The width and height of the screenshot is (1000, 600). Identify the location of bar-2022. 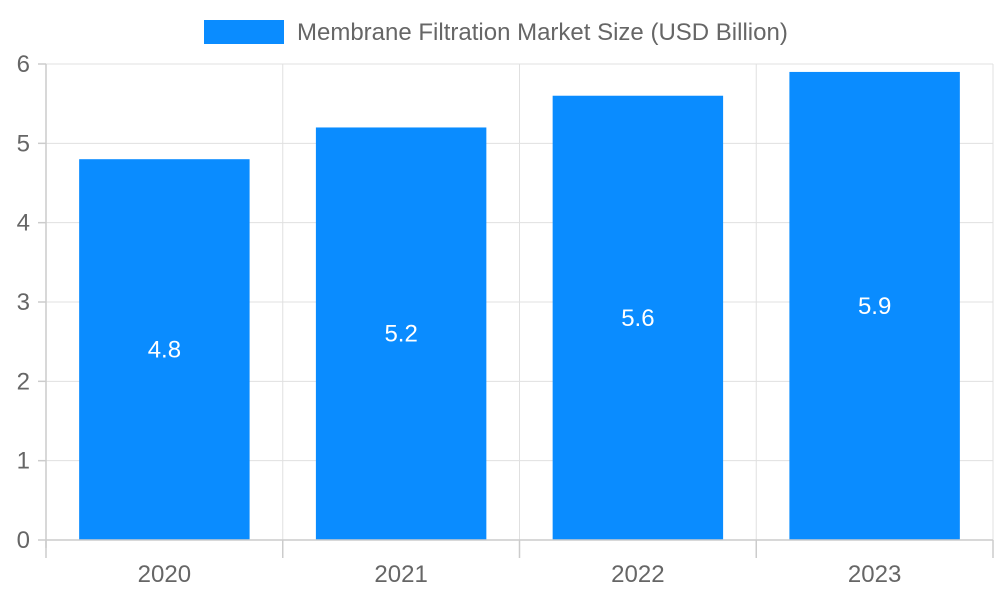
(638, 317).